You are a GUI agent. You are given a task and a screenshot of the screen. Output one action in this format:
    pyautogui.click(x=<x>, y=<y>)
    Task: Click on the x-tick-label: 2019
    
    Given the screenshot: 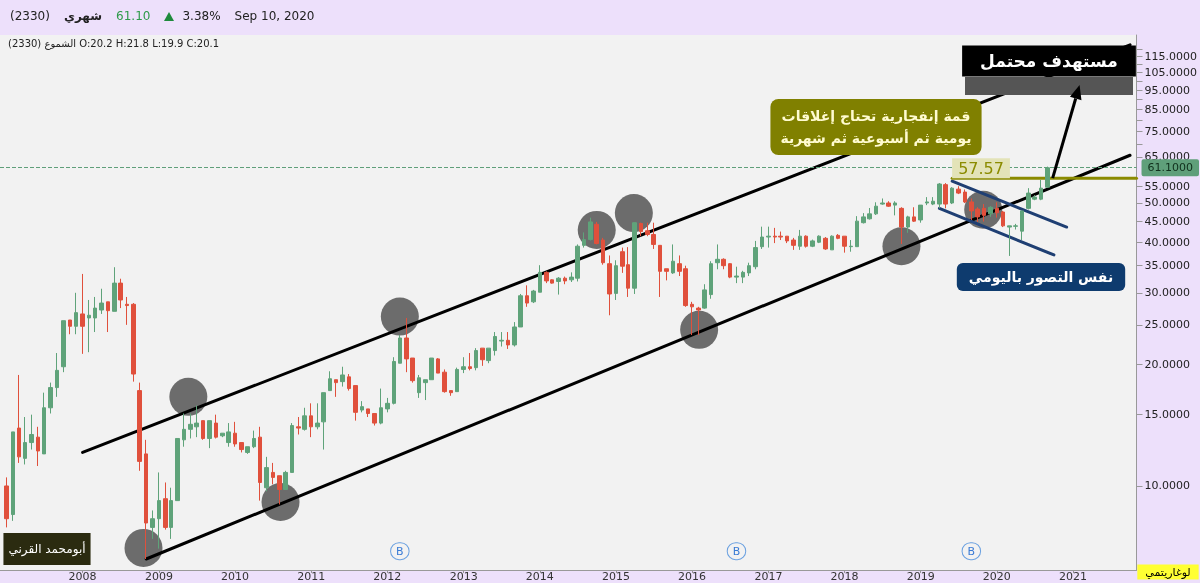 What is the action you would take?
    pyautogui.click(x=920, y=576)
    